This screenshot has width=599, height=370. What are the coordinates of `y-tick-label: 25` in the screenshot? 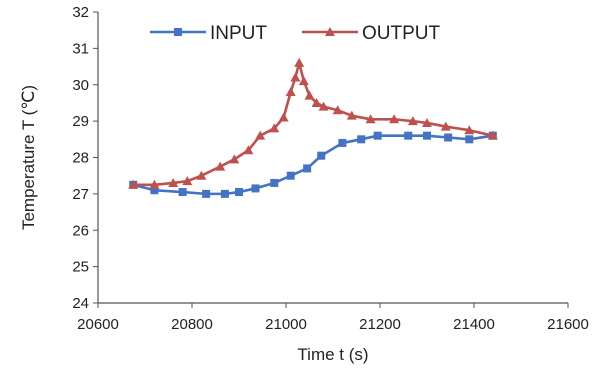 It's located at (80, 267).